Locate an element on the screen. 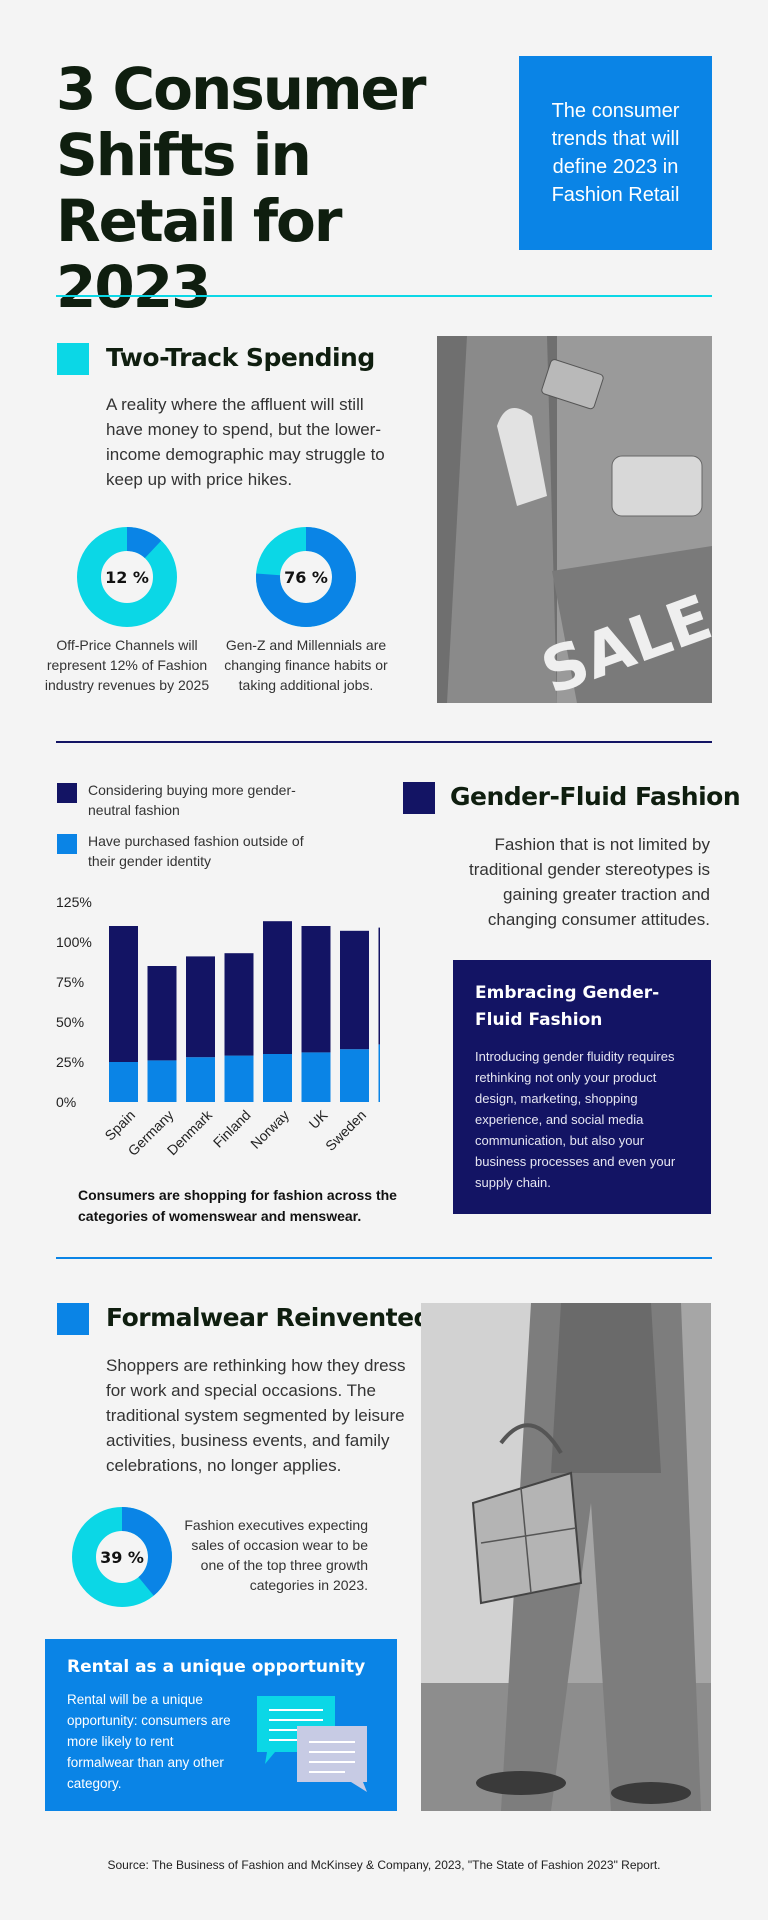 This screenshot has width=768, height=1920. divider-navy is located at coordinates (384, 742).